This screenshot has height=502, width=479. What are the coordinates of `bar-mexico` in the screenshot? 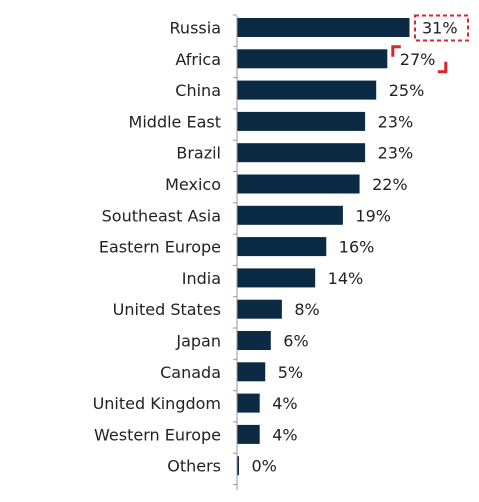 It's located at (298, 184).